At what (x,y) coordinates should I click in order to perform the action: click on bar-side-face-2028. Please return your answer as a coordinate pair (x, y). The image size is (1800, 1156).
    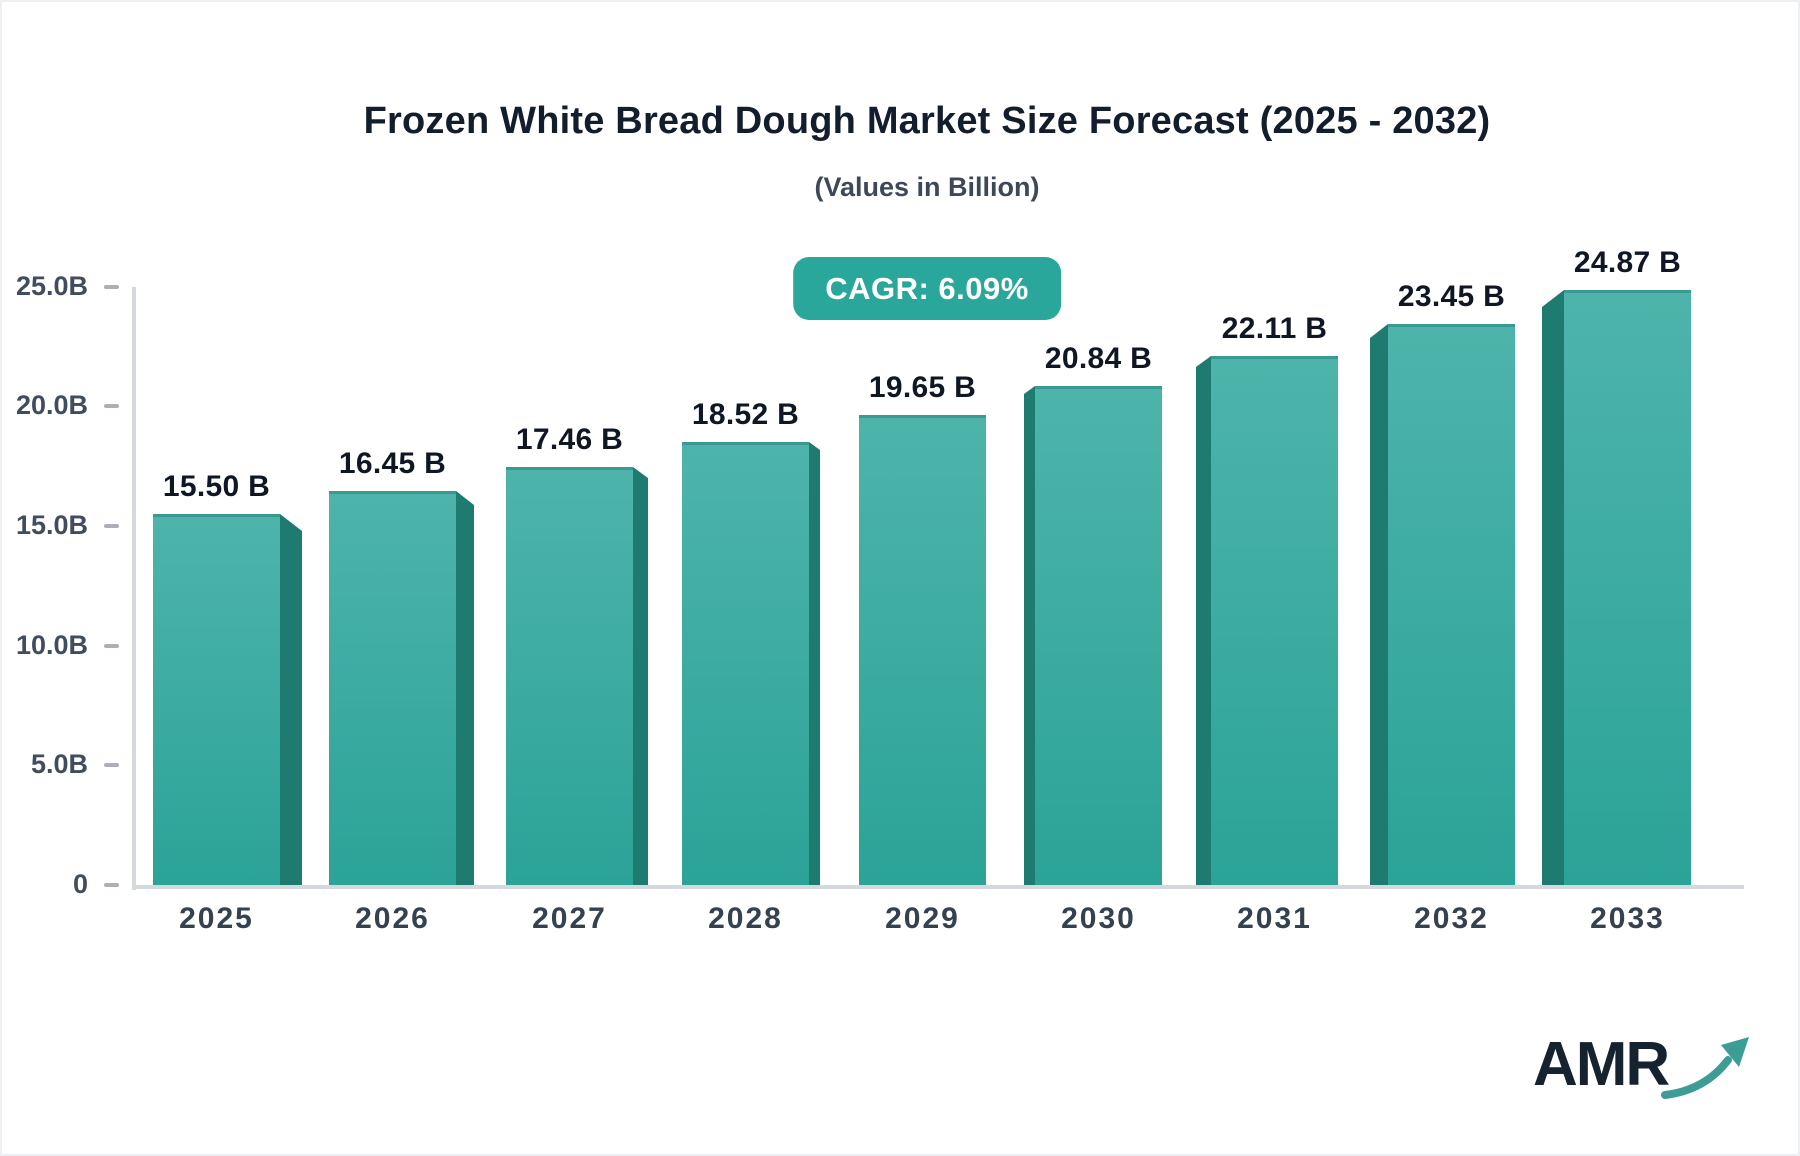
    Looking at the image, I should click on (814, 663).